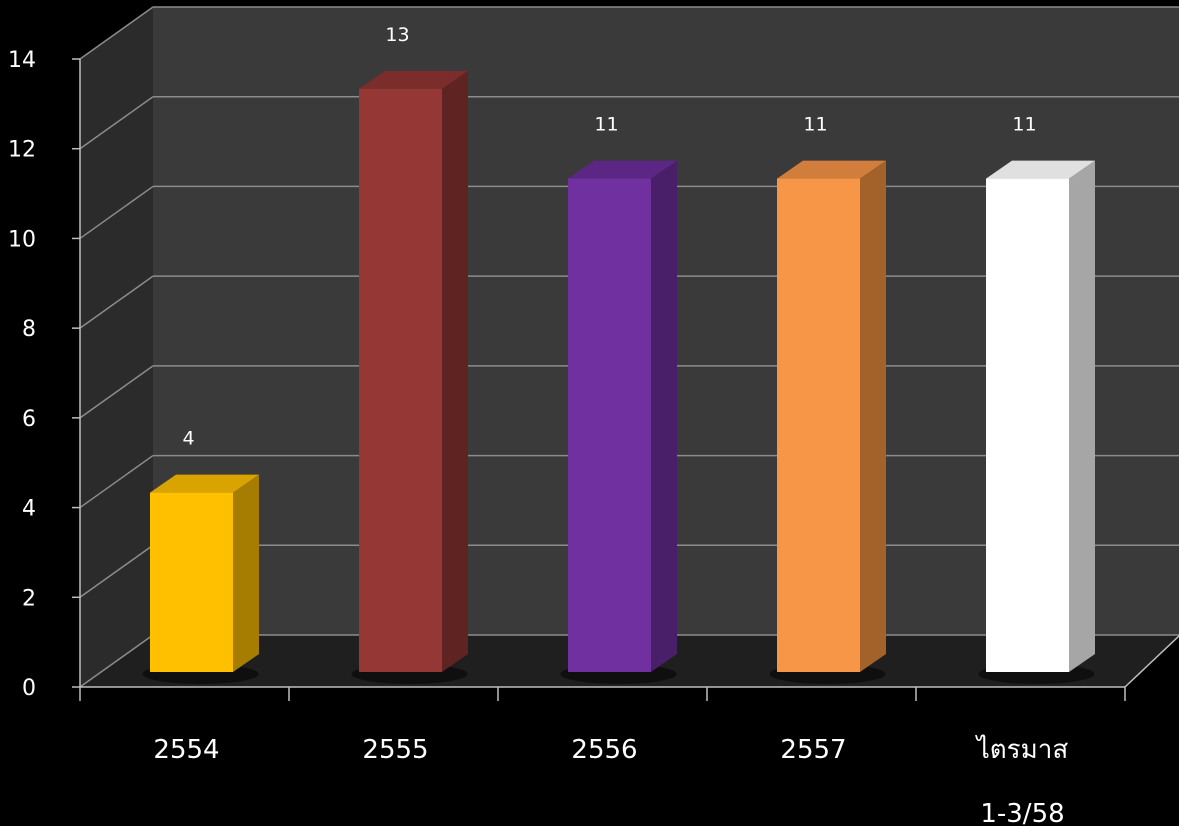  Describe the element at coordinates (186, 750) in the screenshot. I see `x-category-label: 2554` at that location.